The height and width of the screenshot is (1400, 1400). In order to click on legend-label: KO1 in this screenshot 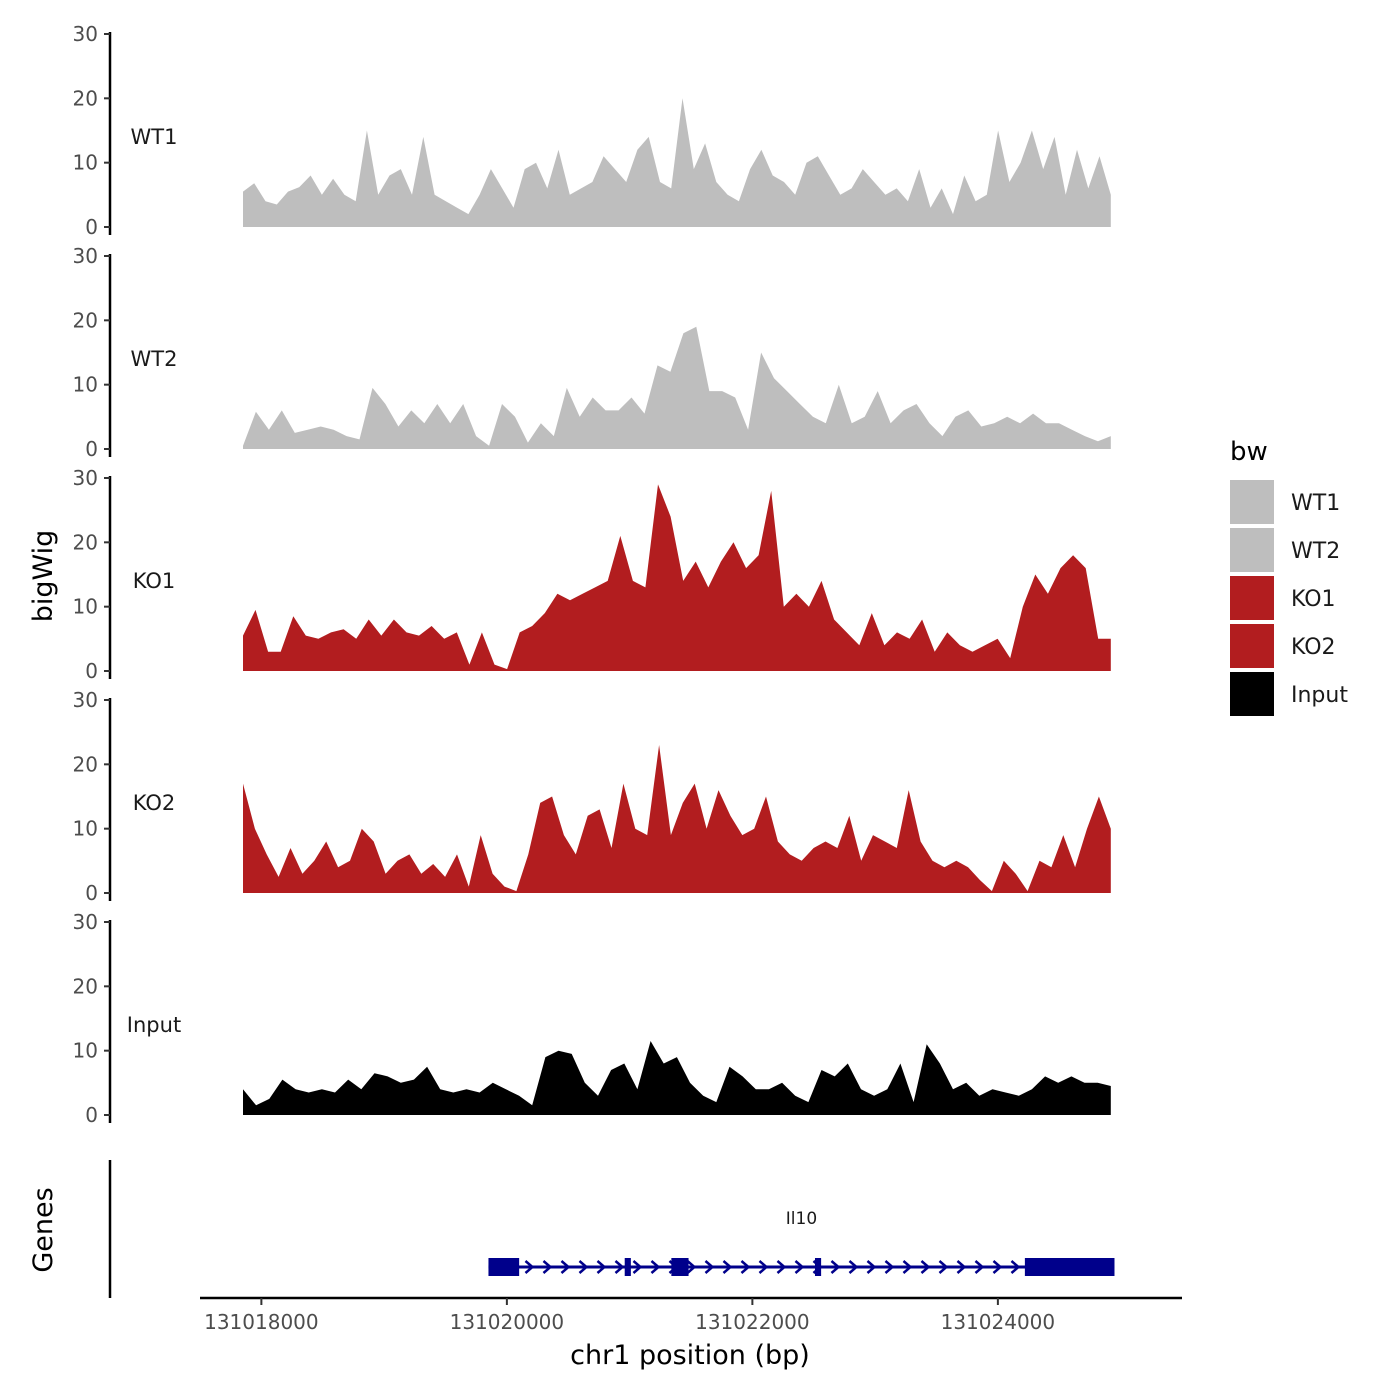, I will do `click(1313, 599)`.